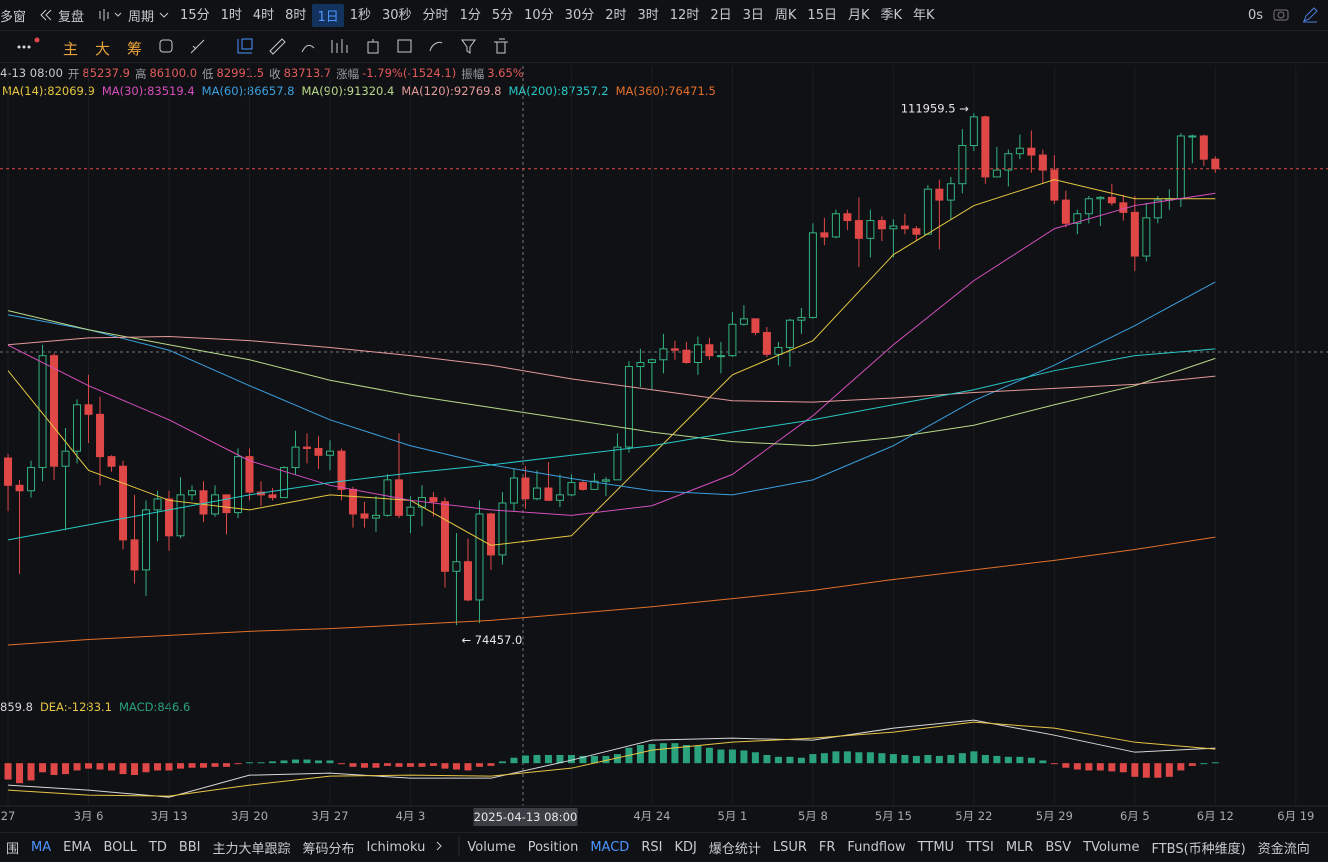  Describe the element at coordinates (789, 847) in the screenshot. I see `tab: LSUR` at that location.